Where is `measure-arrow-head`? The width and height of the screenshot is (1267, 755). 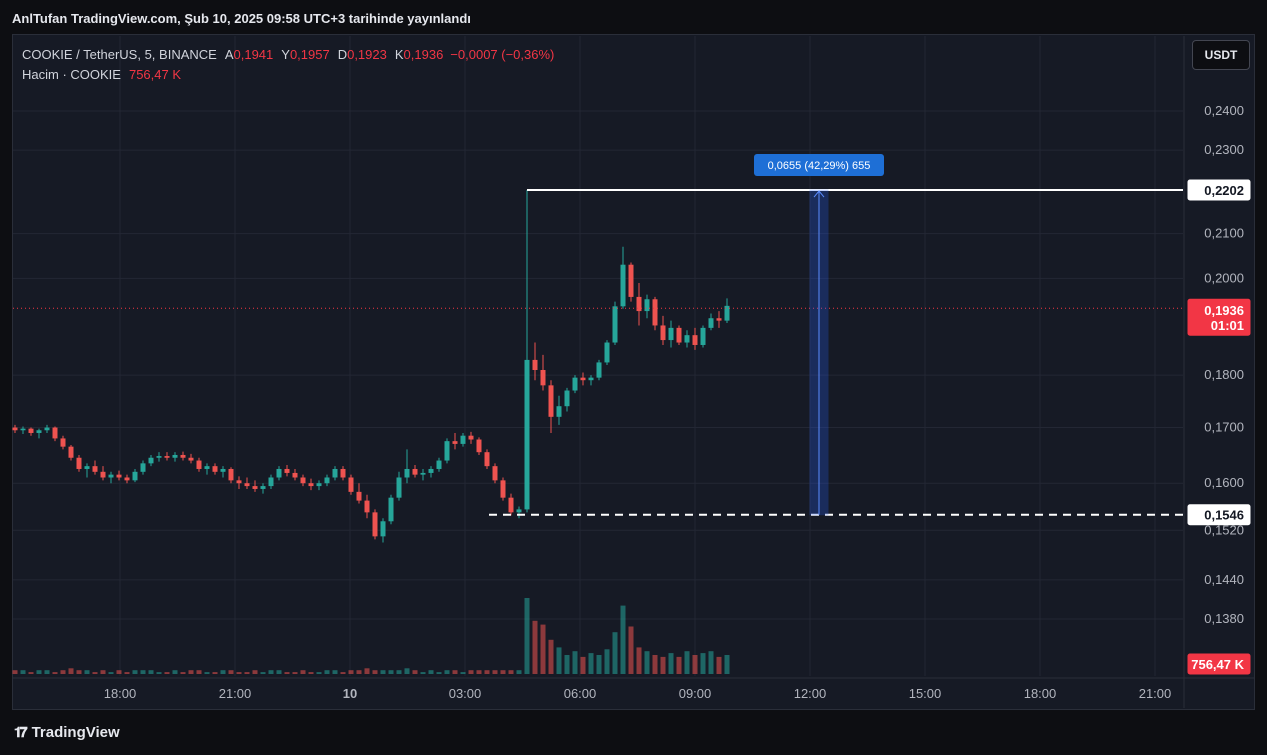
measure-arrow-head is located at coordinates (819, 194).